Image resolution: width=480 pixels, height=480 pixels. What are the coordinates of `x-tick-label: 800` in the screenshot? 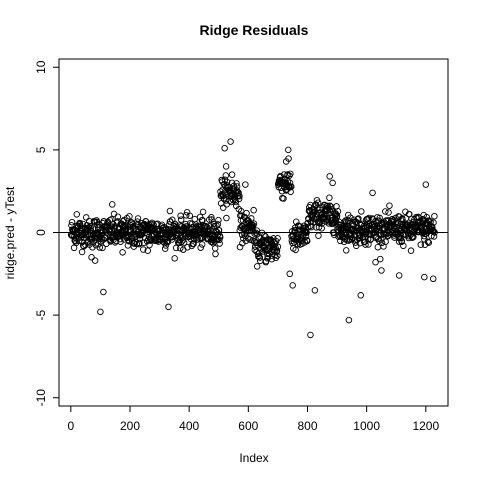 It's located at (307, 426).